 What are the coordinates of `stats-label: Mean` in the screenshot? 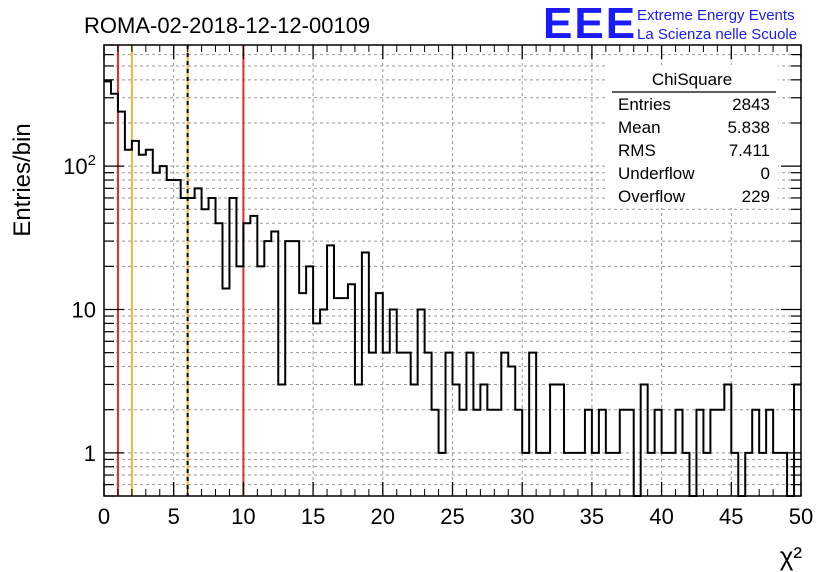 It's located at (639, 127).